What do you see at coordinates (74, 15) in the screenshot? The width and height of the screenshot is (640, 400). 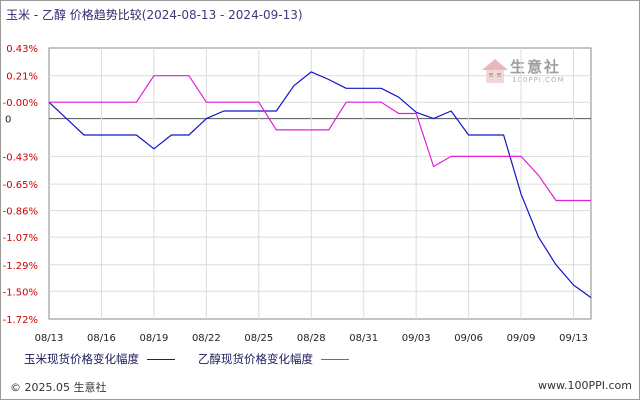 I see `title-text: 玉米 - 乙醇 价格趋势比较` at bounding box center [74, 15].